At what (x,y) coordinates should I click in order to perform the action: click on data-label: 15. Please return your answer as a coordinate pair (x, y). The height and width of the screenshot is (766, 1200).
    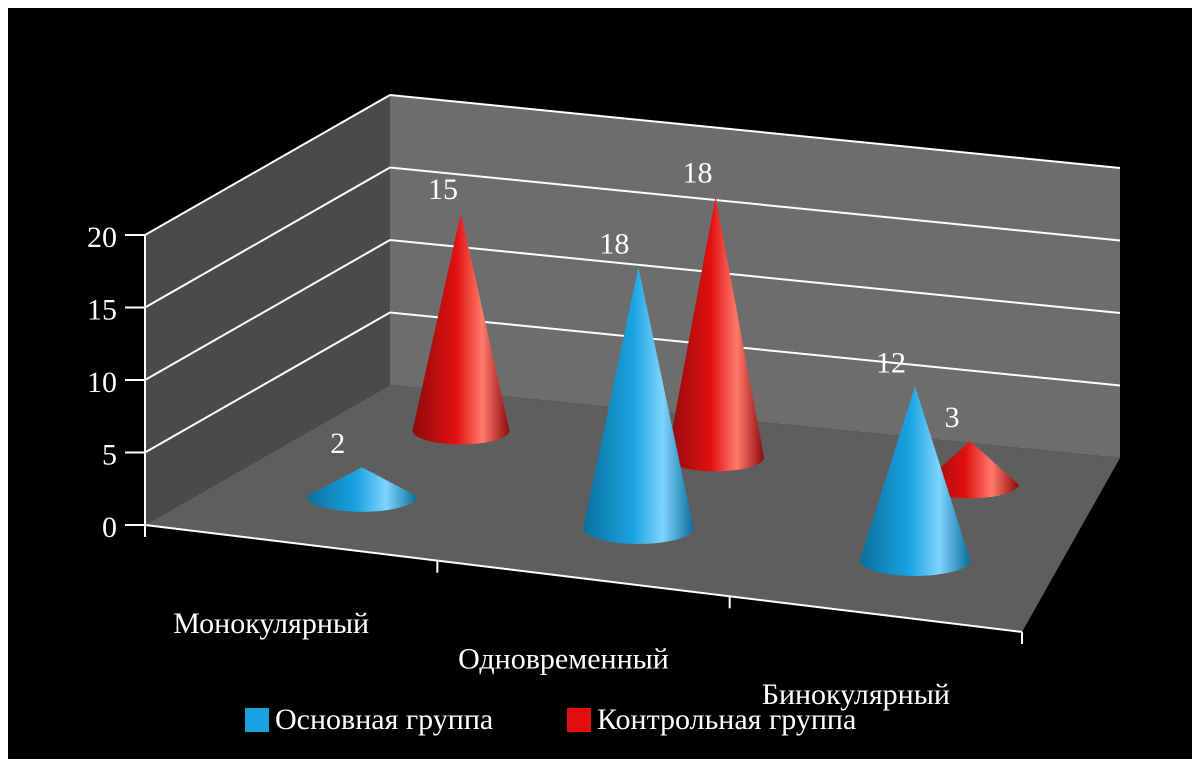
    Looking at the image, I should click on (443, 189).